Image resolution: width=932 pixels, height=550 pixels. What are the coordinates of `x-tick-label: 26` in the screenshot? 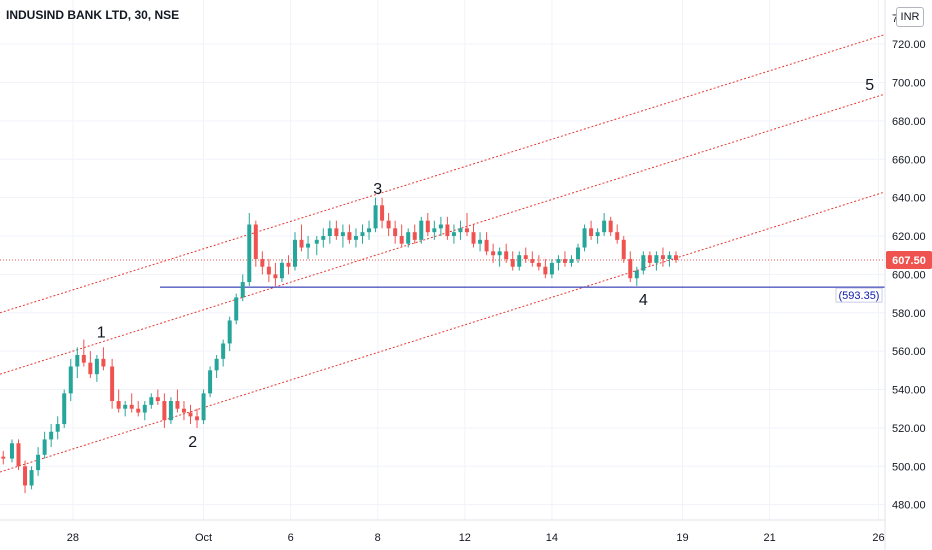 It's located at (878, 538).